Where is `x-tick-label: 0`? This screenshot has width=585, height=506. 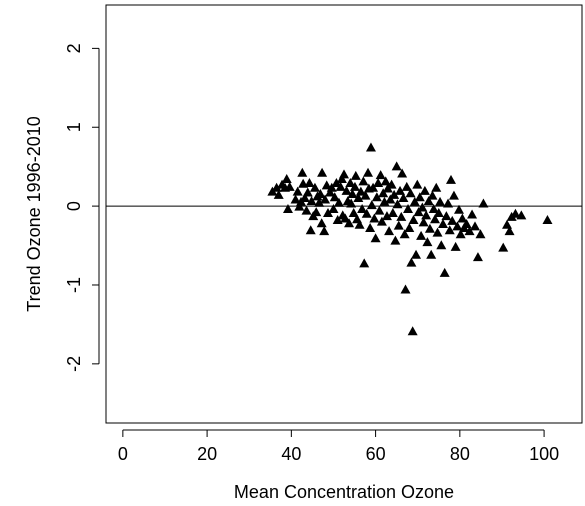 x-tick-label: 0 is located at coordinates (123, 454).